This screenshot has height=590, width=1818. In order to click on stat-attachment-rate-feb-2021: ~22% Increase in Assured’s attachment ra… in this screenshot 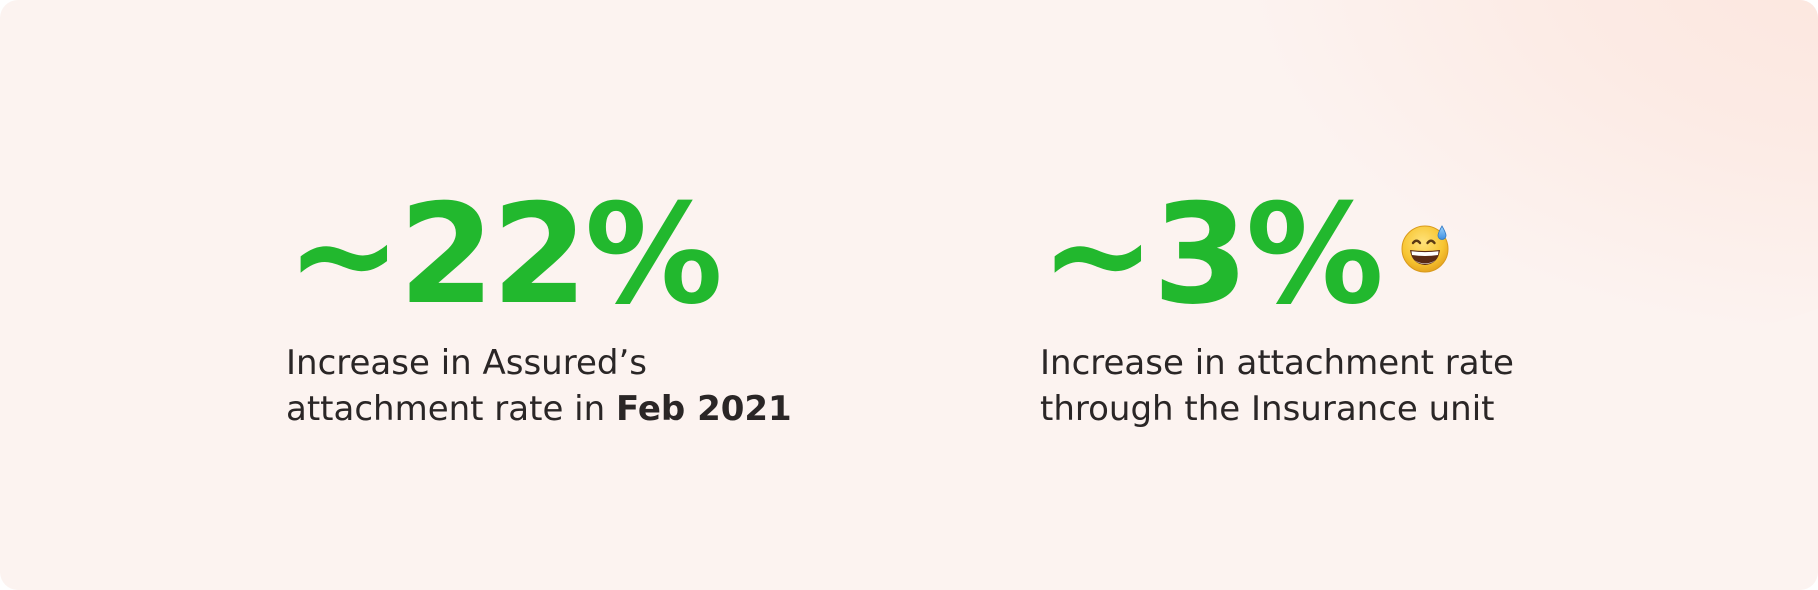, I will do `click(539, 306)`.